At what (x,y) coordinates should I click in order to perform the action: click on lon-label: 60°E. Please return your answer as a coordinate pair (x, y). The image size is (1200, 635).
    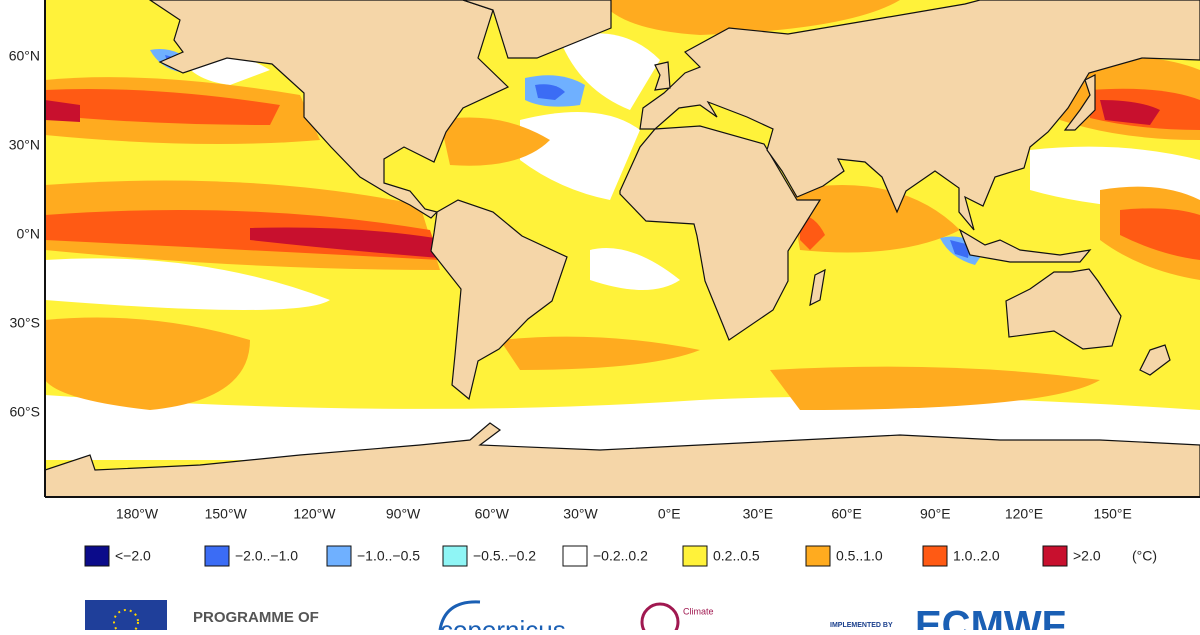
    Looking at the image, I should click on (846, 514).